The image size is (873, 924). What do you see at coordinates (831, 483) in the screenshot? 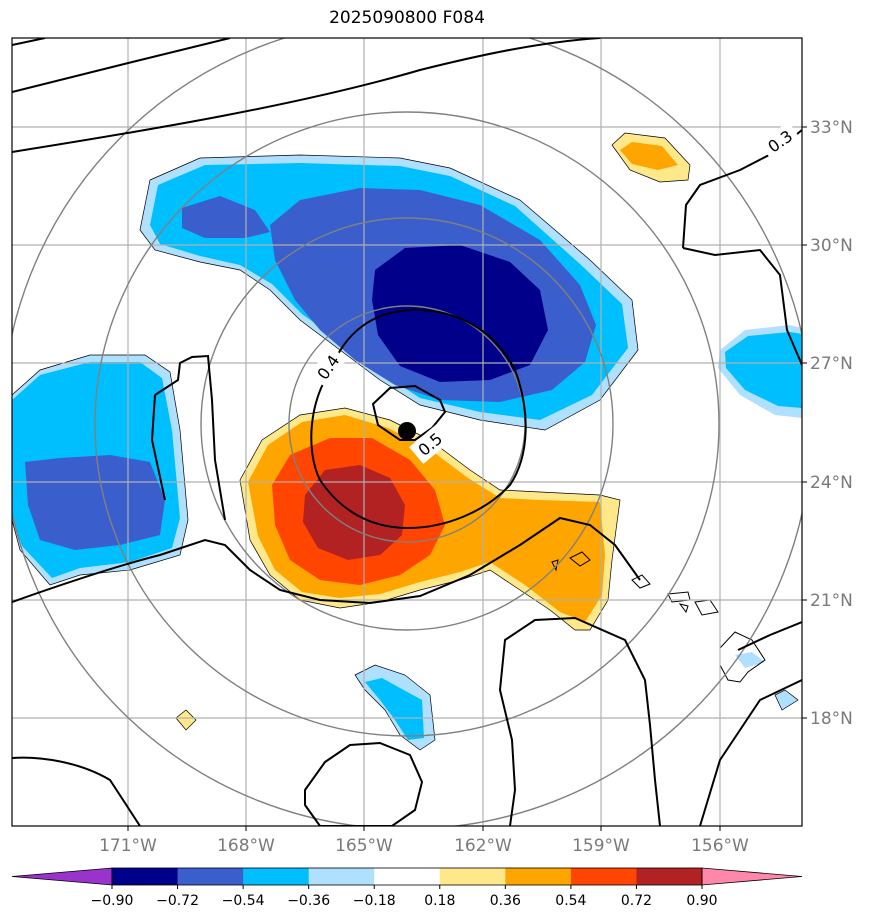
I see `lat-label-24n: 24°N` at bounding box center [831, 483].